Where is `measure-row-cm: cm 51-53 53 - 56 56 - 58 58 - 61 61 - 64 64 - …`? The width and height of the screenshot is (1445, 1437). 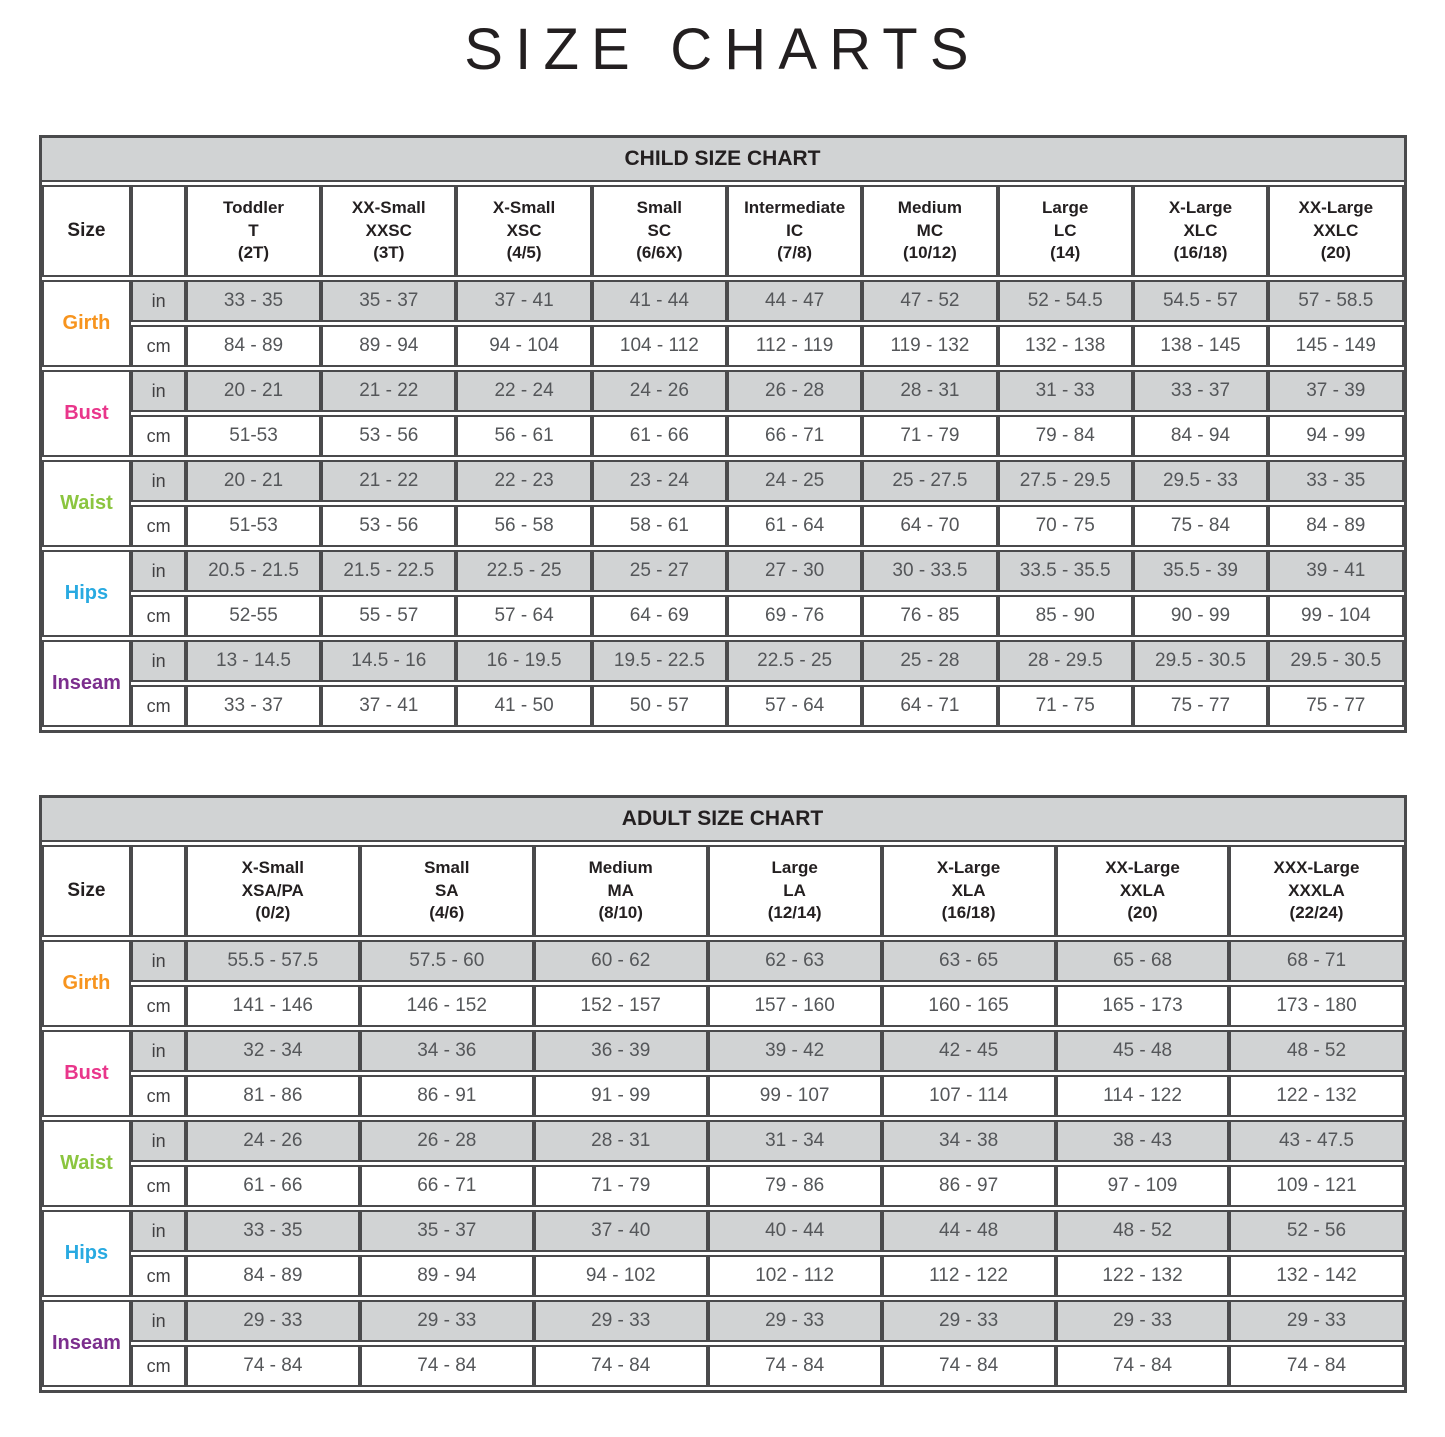 measure-row-cm: cm 51-53 53 - 56 56 - 58 58 - 61 61 - 64 64 - … is located at coordinates (723, 526).